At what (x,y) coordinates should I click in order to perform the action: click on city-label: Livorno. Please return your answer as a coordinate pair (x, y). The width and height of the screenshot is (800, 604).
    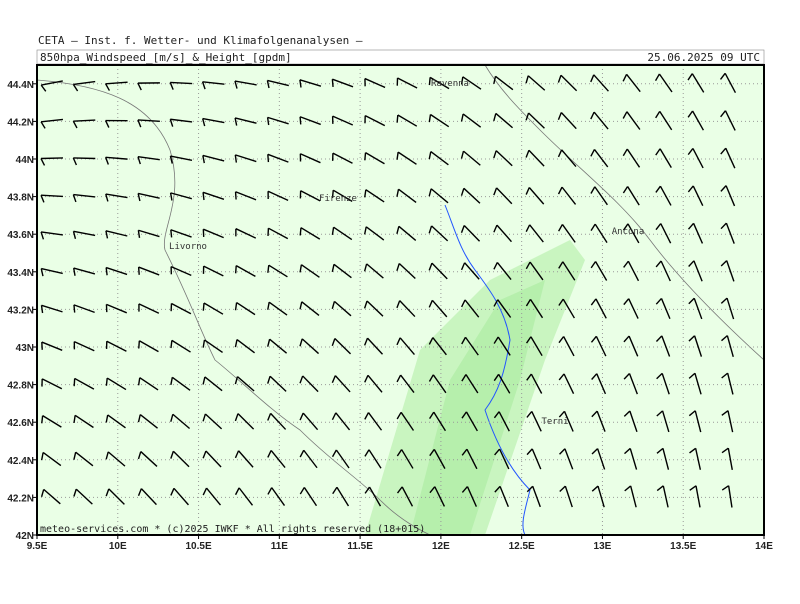
    Looking at the image, I should click on (188, 247).